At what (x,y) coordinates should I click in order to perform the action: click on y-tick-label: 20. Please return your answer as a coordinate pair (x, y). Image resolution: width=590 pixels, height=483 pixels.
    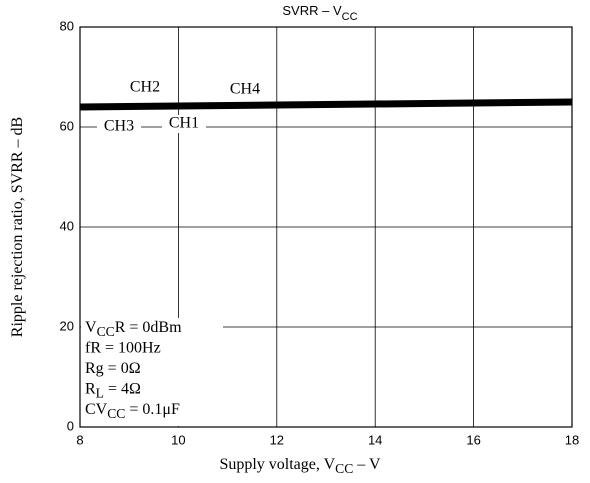
    Looking at the image, I should click on (67, 325).